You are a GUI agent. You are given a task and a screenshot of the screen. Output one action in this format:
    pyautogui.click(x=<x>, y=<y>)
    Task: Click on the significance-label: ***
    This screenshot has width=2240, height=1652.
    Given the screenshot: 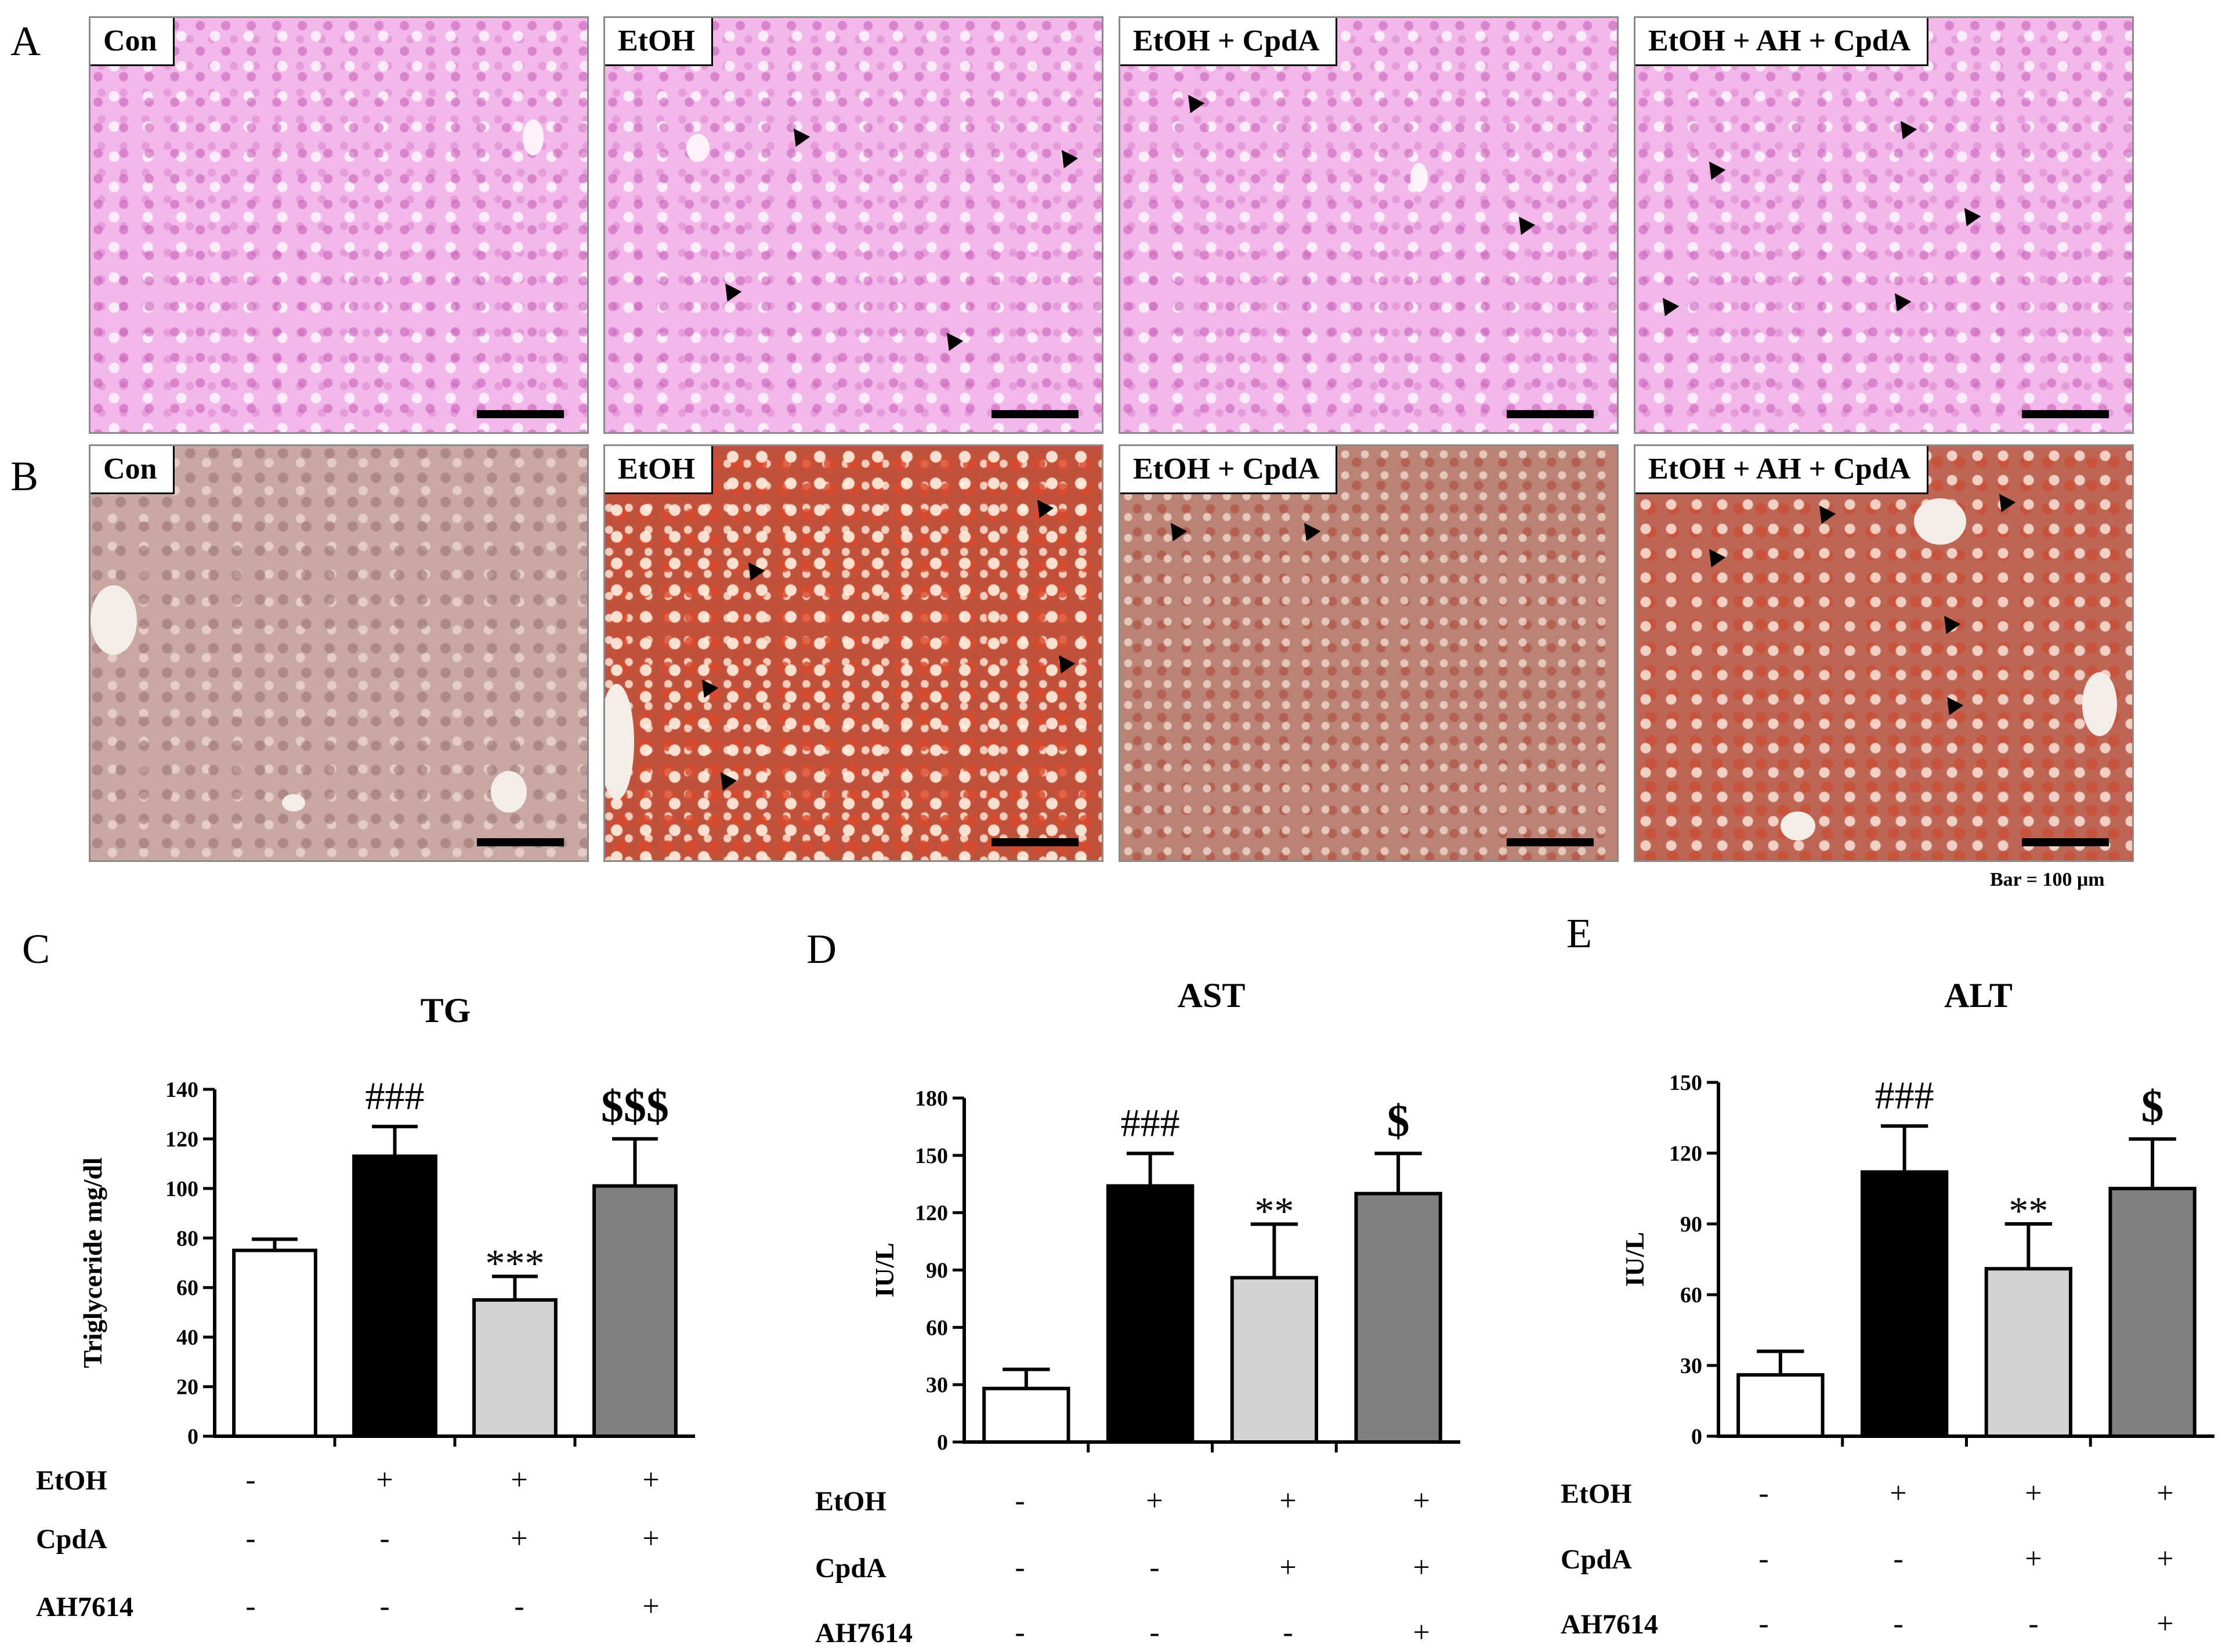 What is the action you would take?
    pyautogui.click(x=515, y=1263)
    